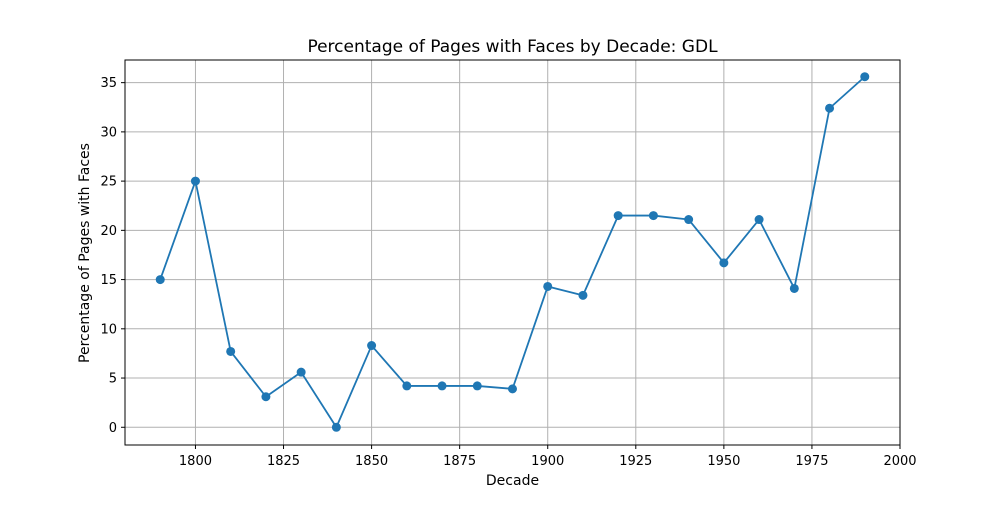  I want to click on y-tick-label: 25, so click(108, 182).